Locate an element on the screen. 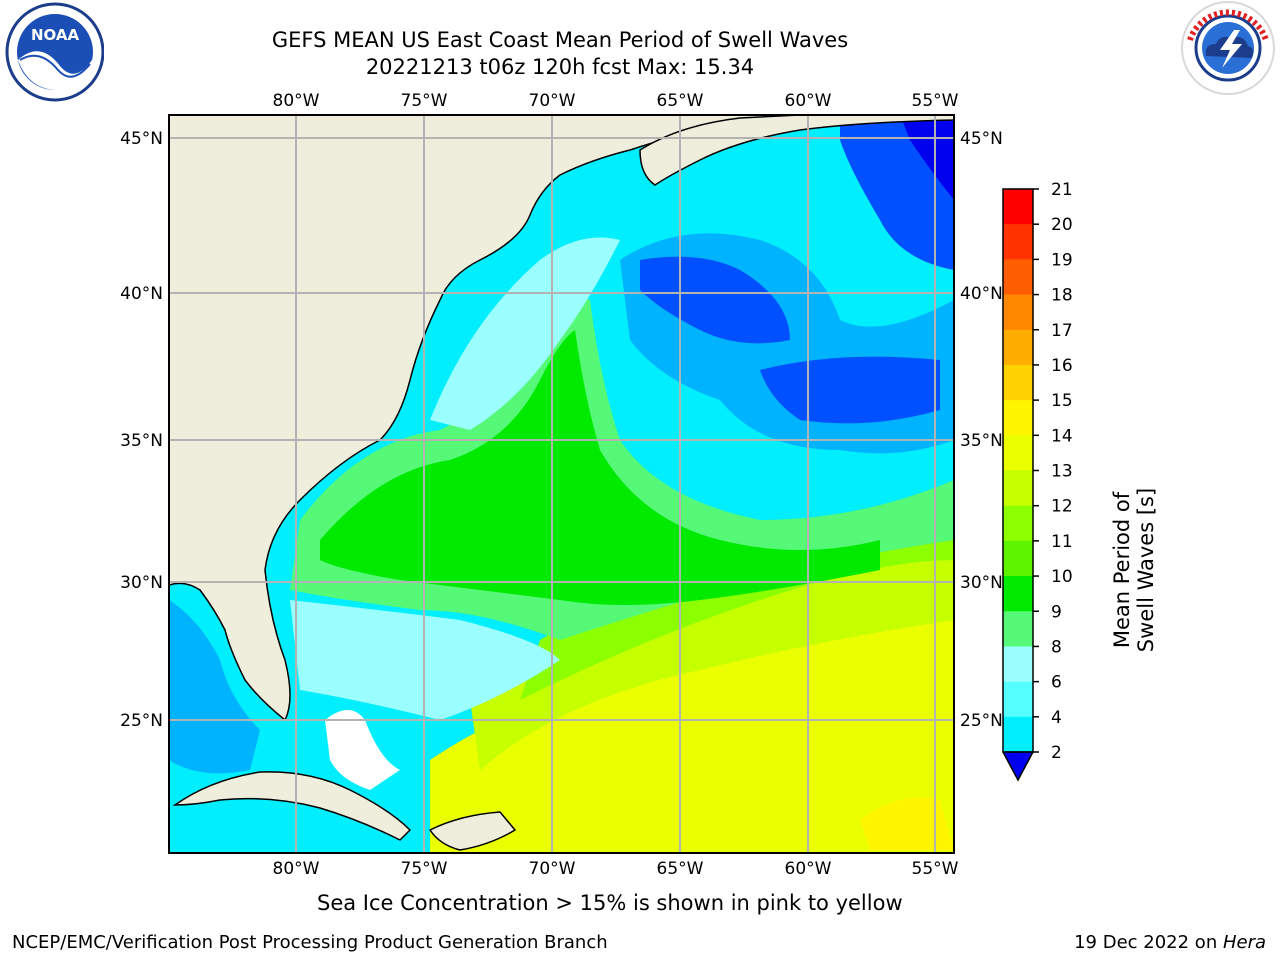  swell-period-10-11-area is located at coordinates (600, 467).